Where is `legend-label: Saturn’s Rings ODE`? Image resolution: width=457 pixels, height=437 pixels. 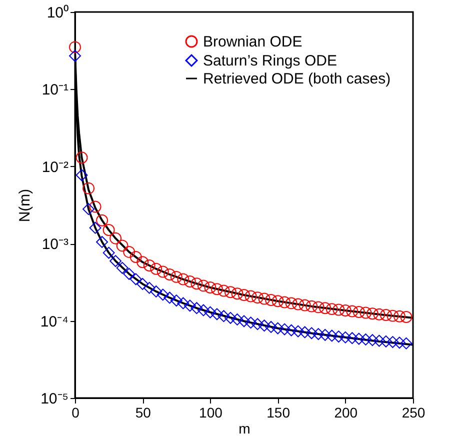
legend-label: Saturn’s Rings ODE is located at coordinates (270, 61).